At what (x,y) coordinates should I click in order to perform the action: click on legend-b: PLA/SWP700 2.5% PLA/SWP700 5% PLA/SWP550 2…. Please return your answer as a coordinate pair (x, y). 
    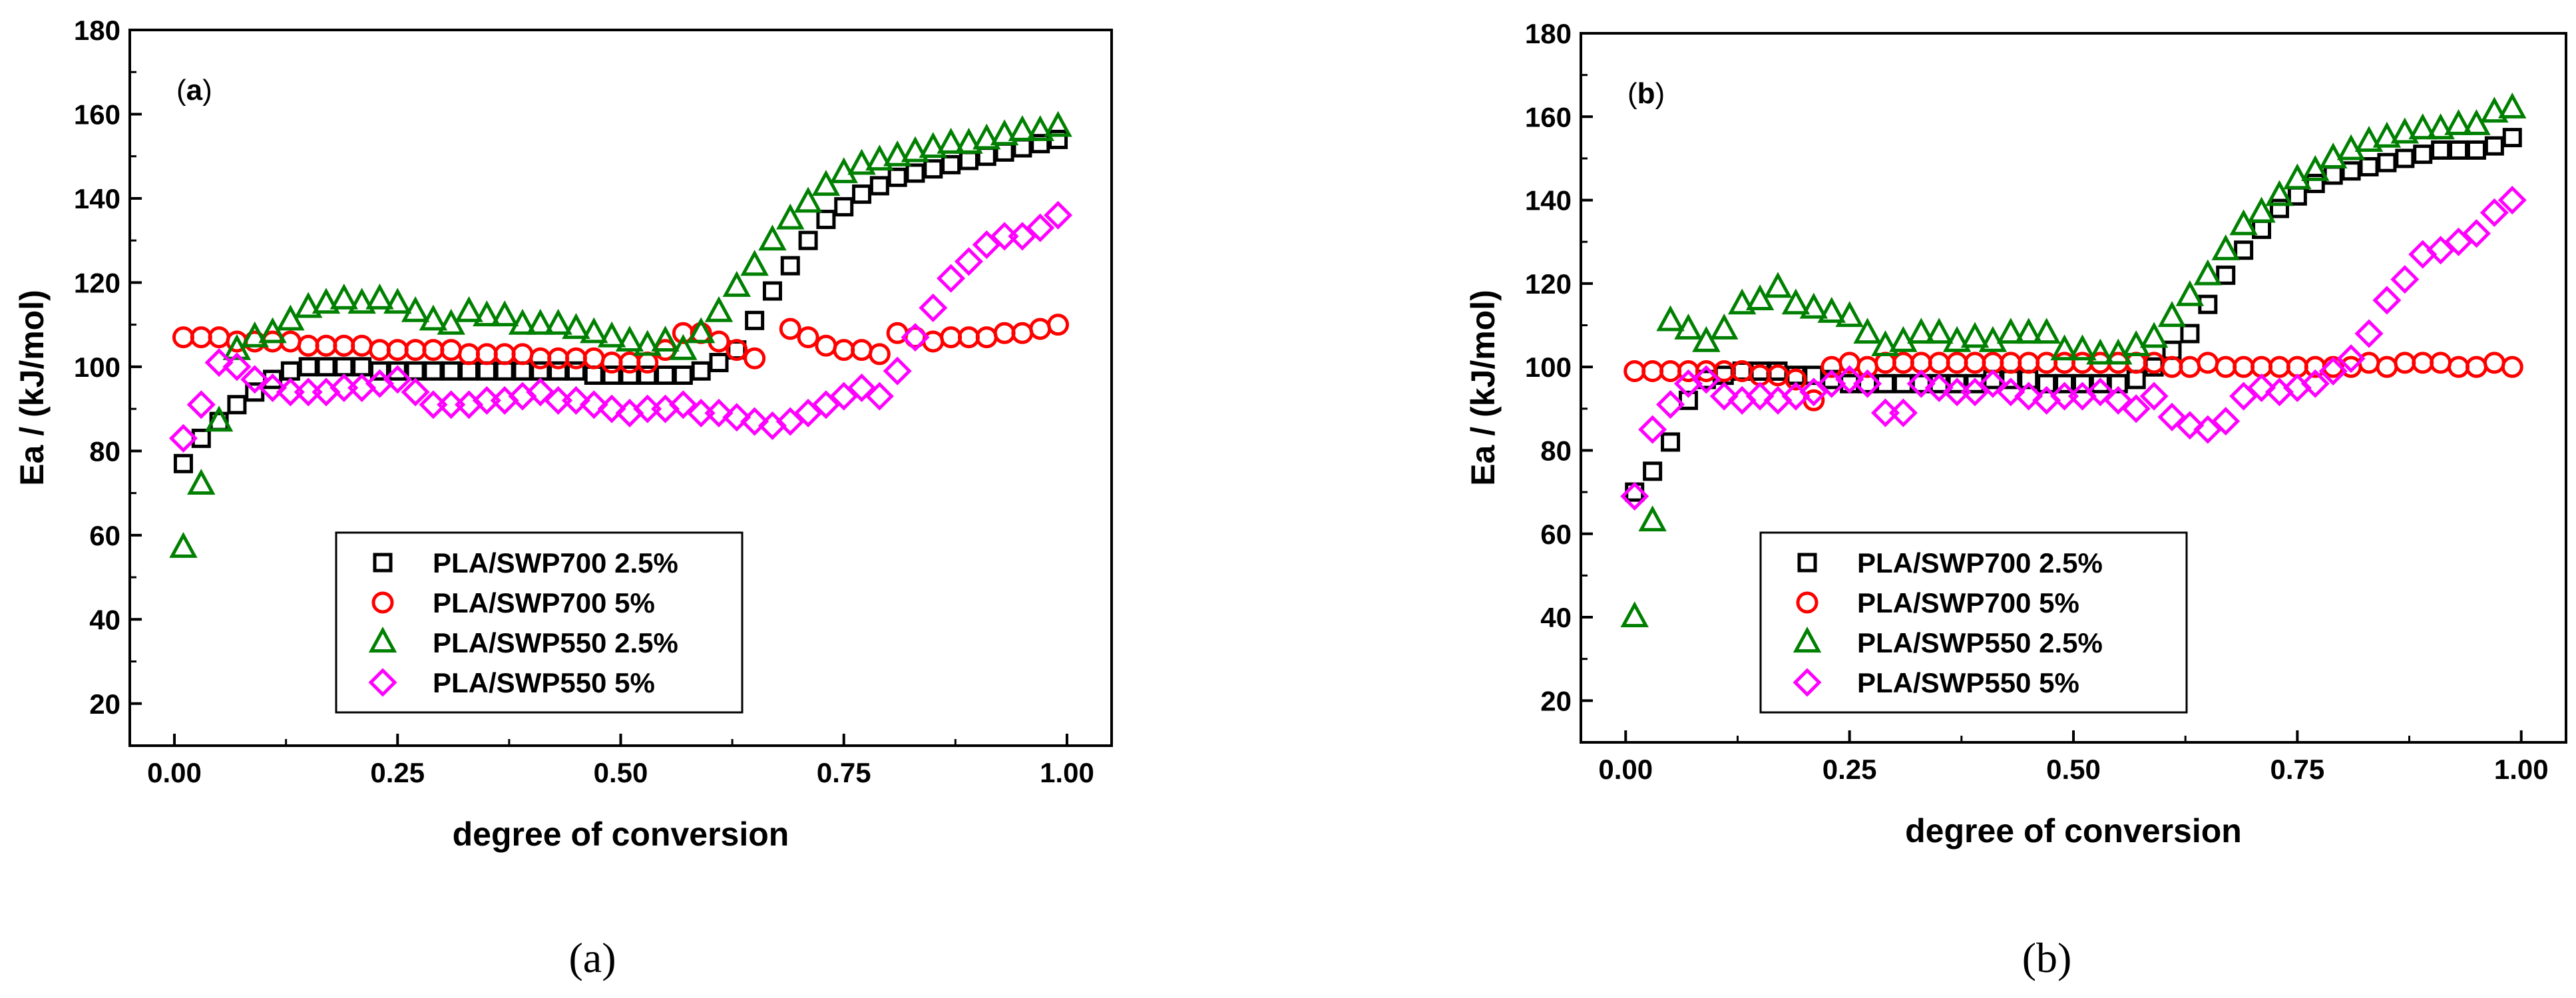
    Looking at the image, I should click on (1973, 622).